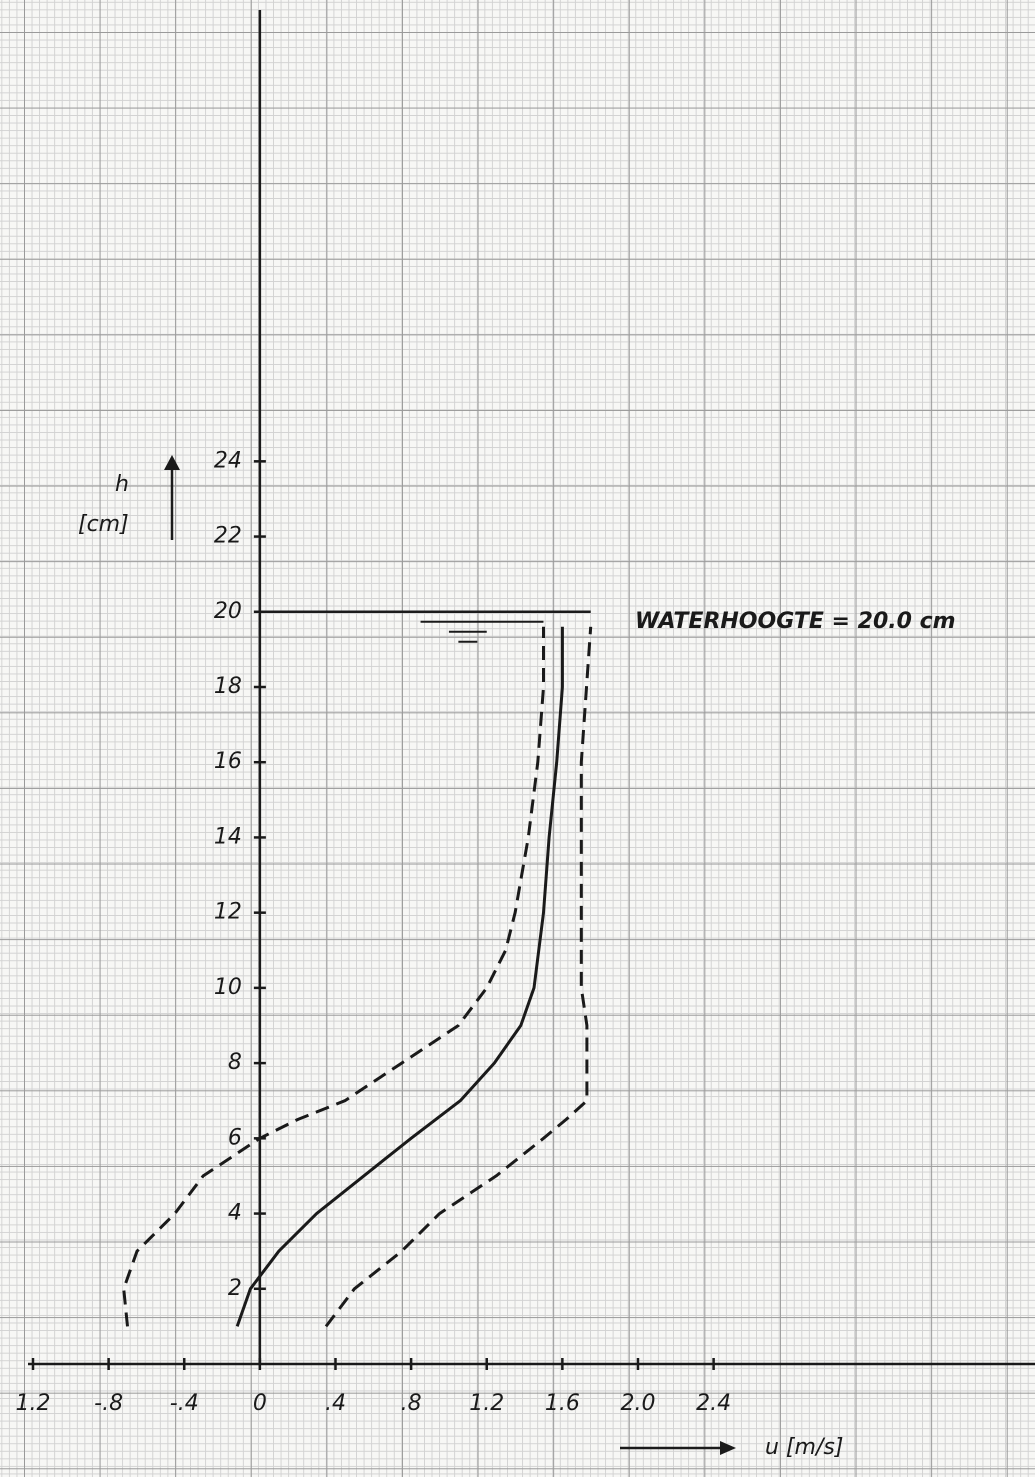 The height and width of the screenshot is (1477, 1035). I want to click on y-tick-label: 10, so click(228, 987).